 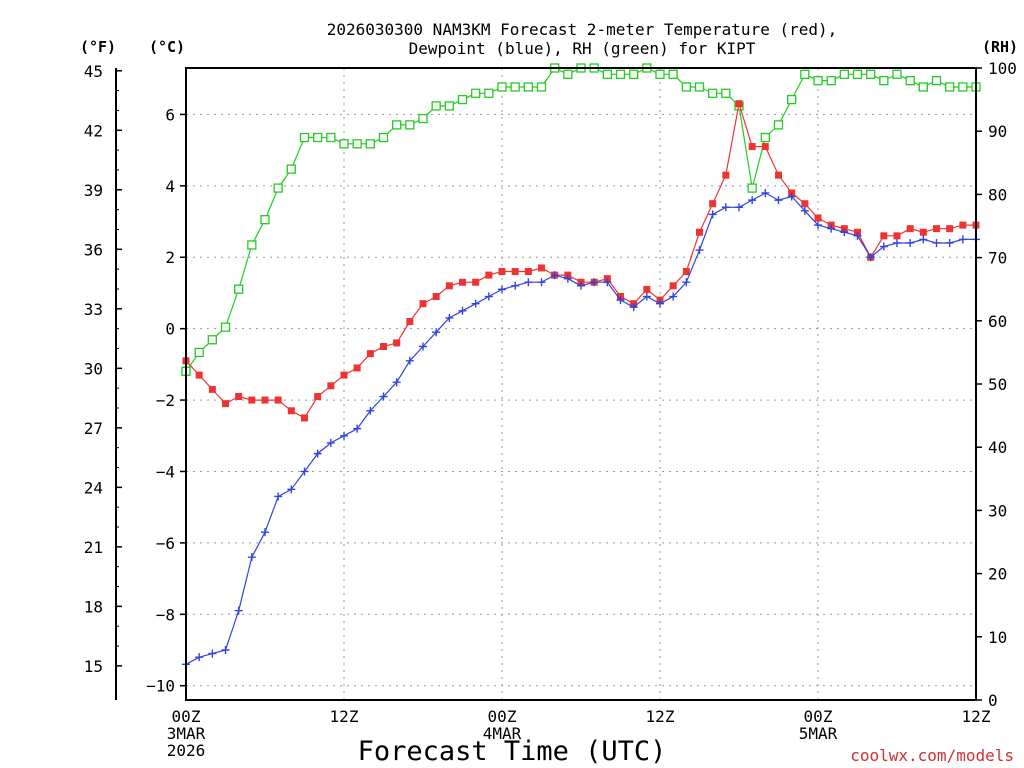 What do you see at coordinates (93, 130) in the screenshot?
I see `fahrenheit-tick-label: 42` at bounding box center [93, 130].